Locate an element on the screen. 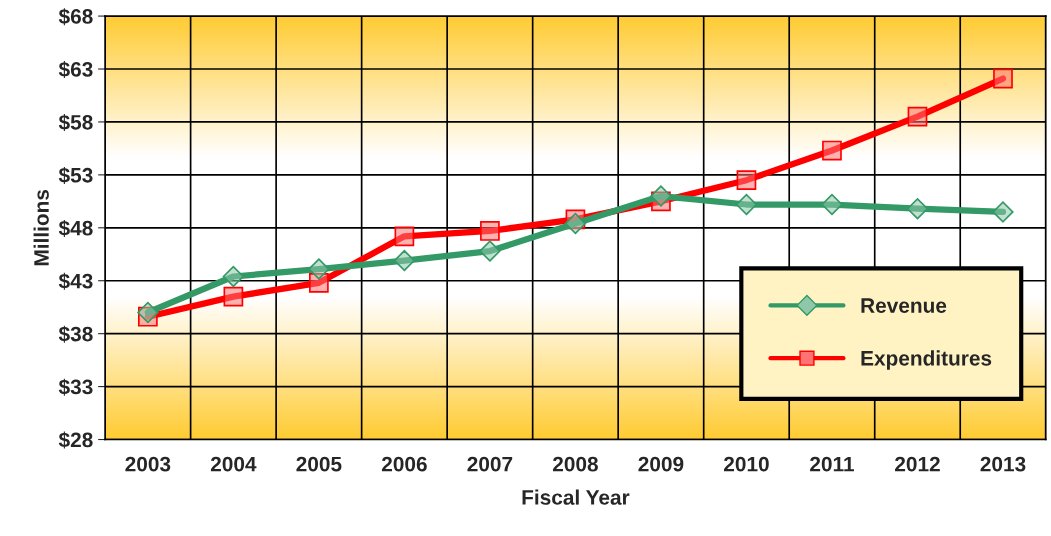 The image size is (1051, 536). x-tick-label: 2009 is located at coordinates (661, 464).